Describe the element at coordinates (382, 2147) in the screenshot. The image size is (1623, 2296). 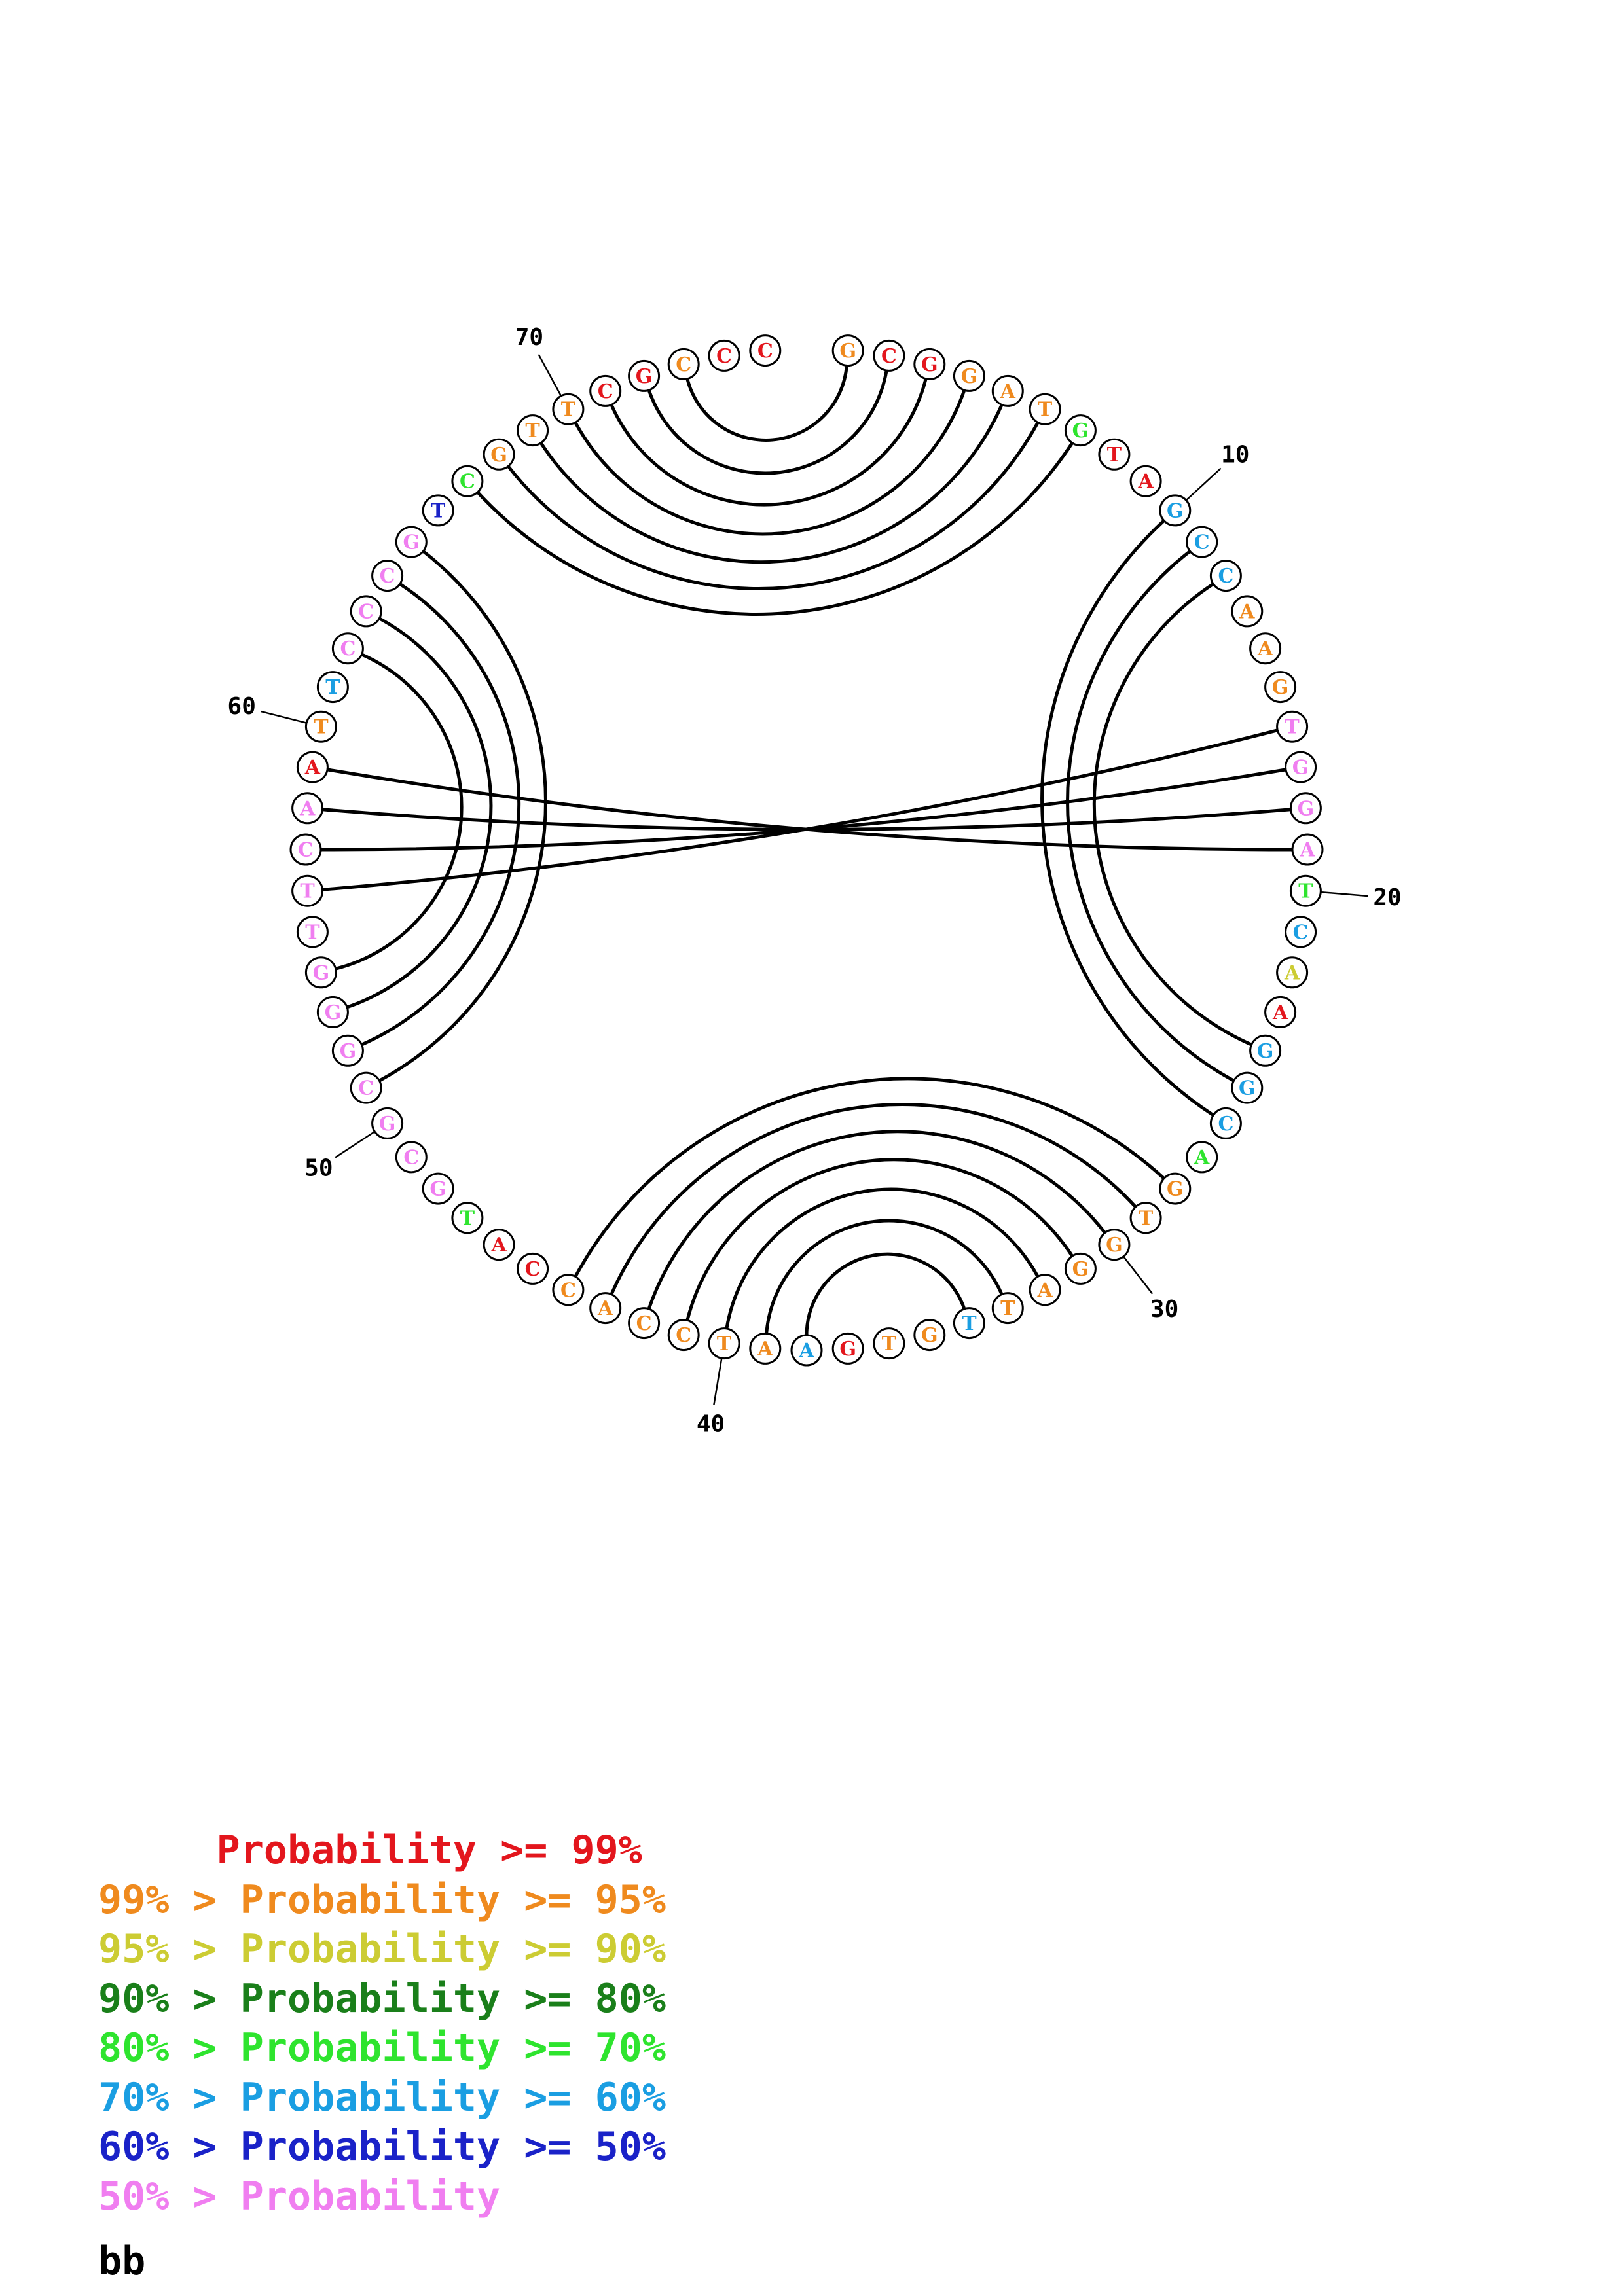
I see `legend-row: 60% > Probability >= 50%` at that location.